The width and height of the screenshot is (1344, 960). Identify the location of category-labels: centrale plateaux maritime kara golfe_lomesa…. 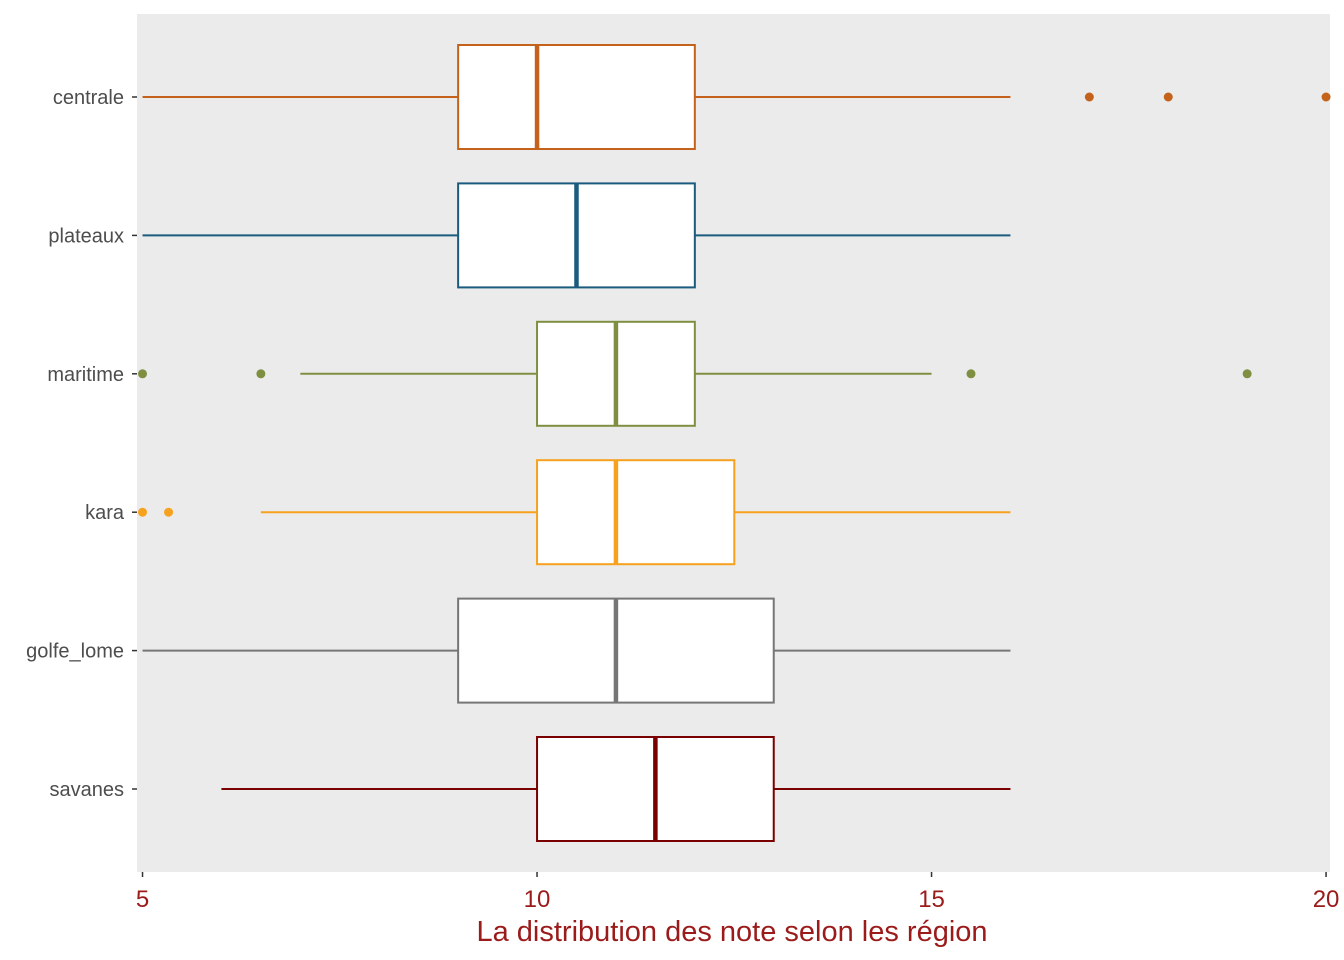
(81, 444).